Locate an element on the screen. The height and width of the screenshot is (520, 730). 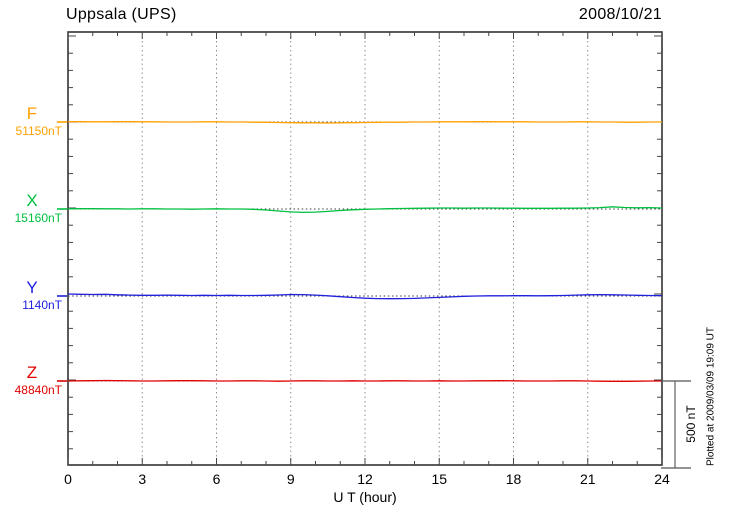
series-label-X: X 15160nT is located at coordinates (32, 208).